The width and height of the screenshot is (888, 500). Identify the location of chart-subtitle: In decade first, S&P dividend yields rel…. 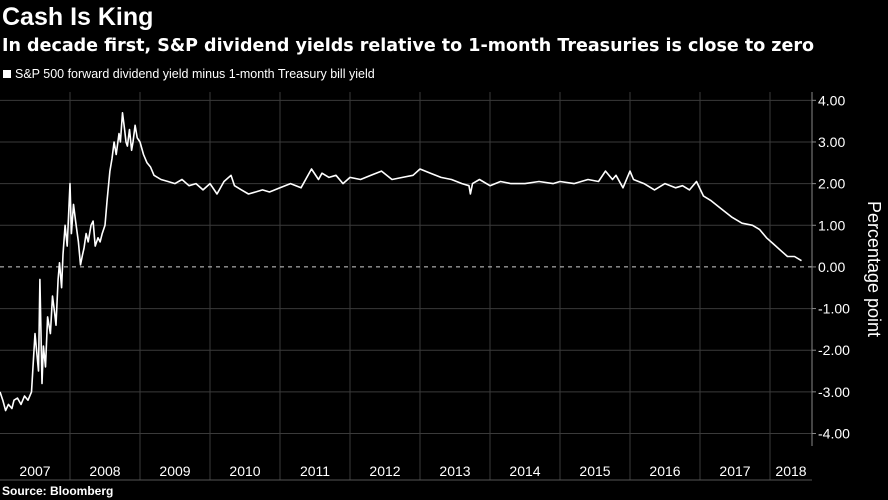
(408, 46).